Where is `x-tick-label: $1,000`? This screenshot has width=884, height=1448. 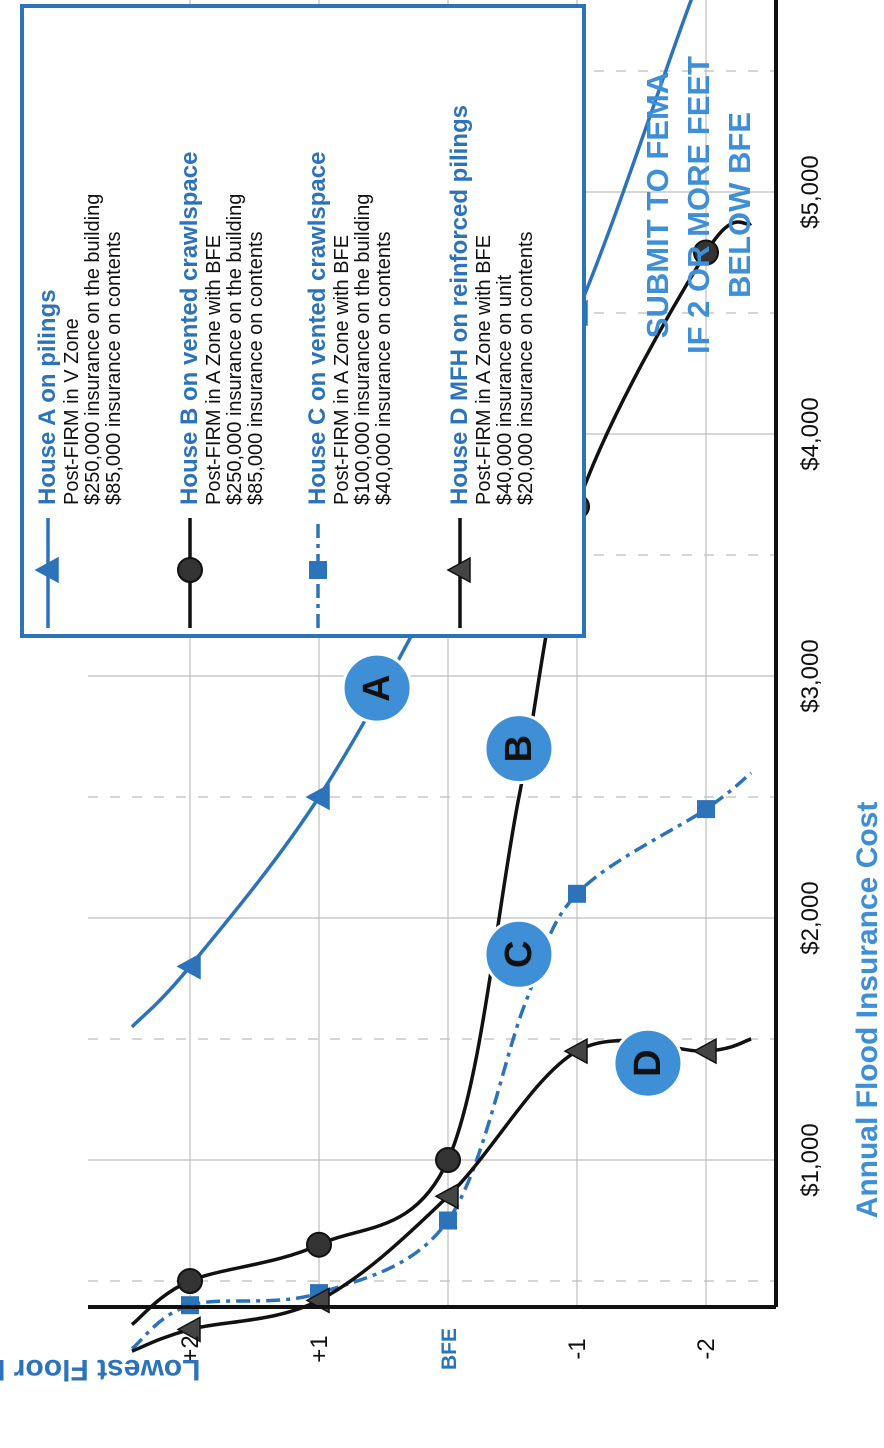 x-tick-label: $1,000 is located at coordinates (810, 1159).